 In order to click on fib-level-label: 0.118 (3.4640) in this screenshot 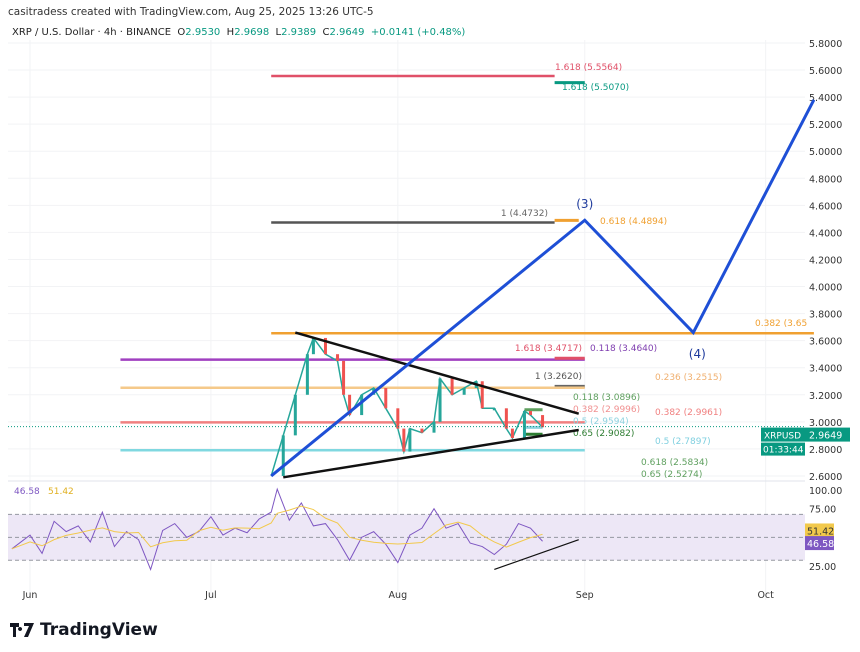, I will do `click(623, 349)`.